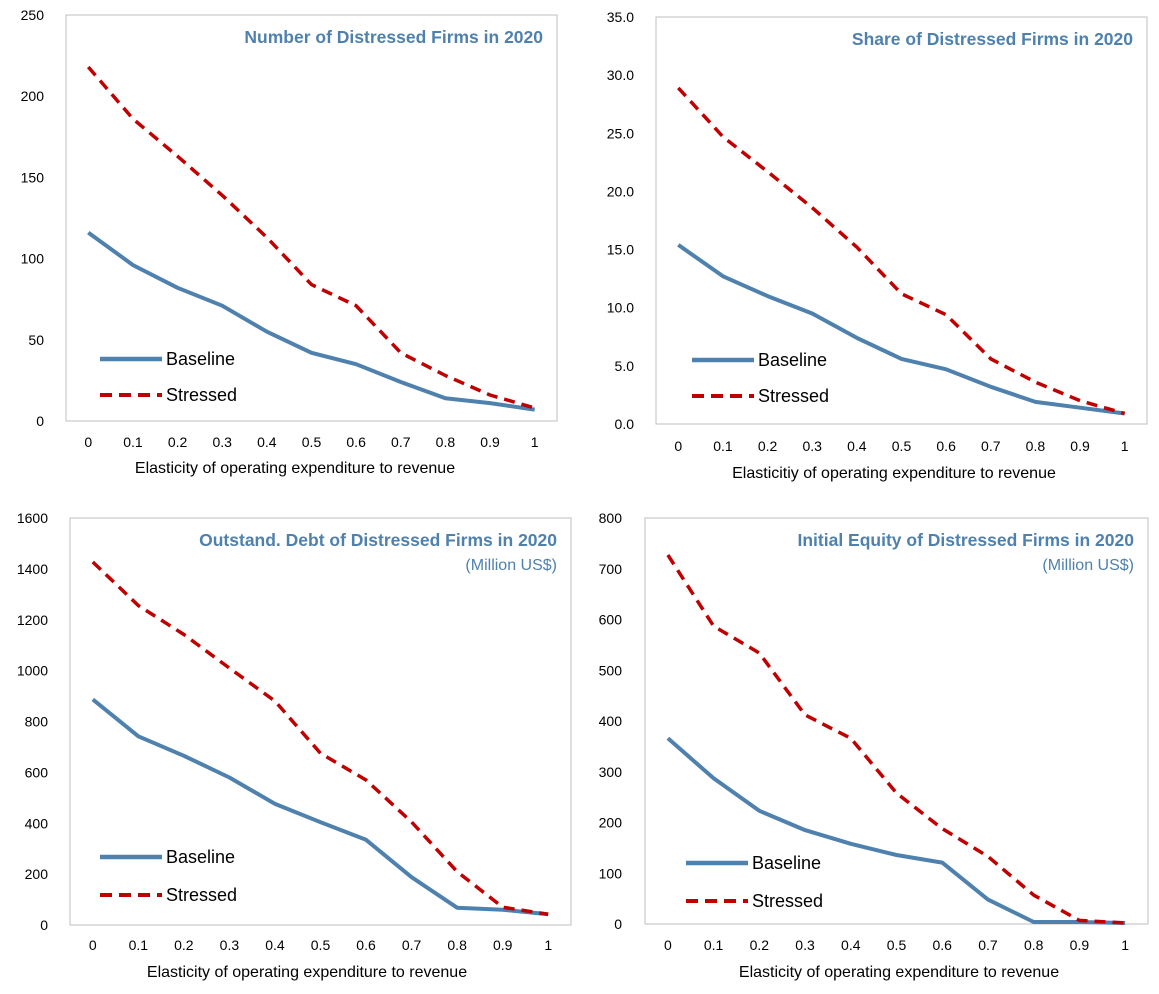  Describe the element at coordinates (620, 17) in the screenshot. I see `y-tick-label: 35.0` at that location.